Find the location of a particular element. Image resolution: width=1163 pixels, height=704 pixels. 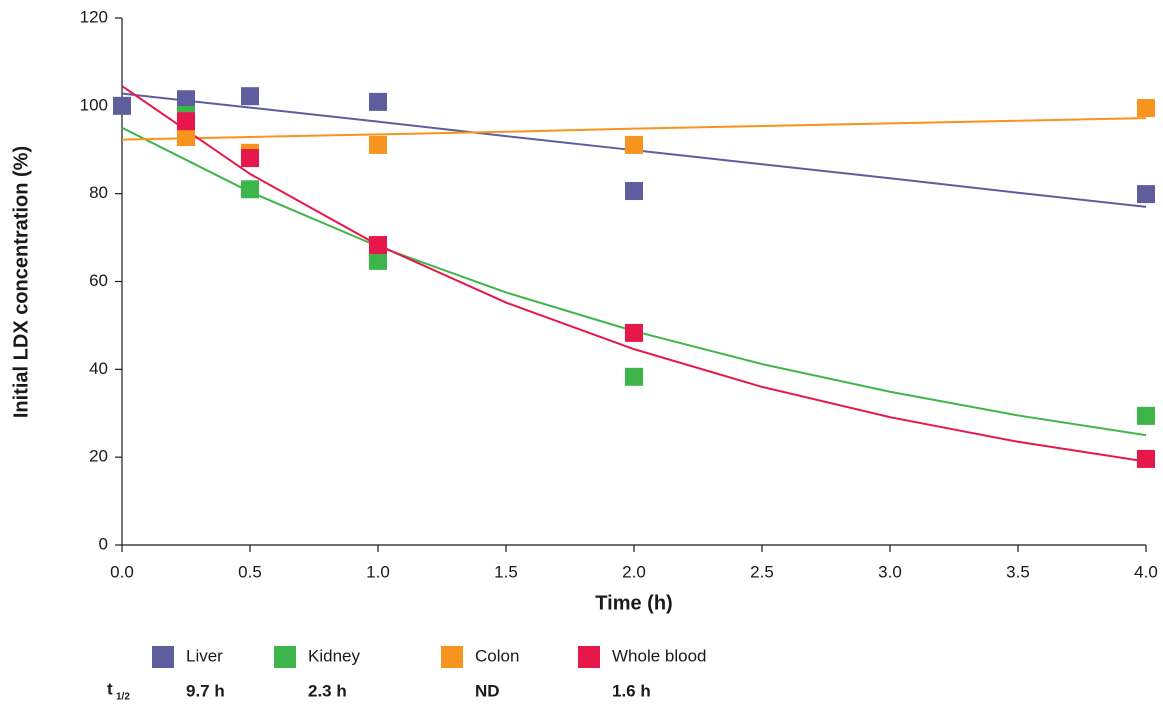

x-tick-label: 1.5 is located at coordinates (506, 571).